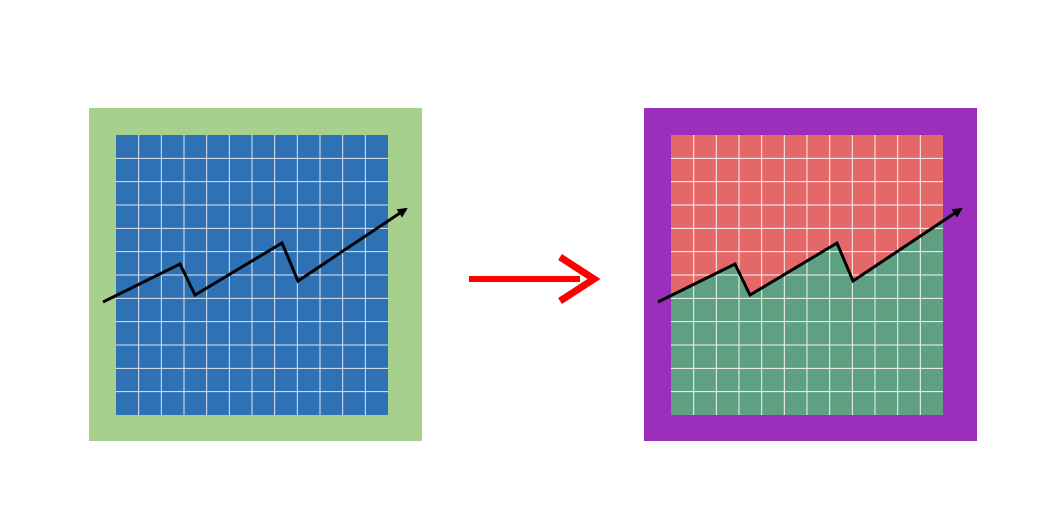  I want to click on before-grid, so click(252, 275).